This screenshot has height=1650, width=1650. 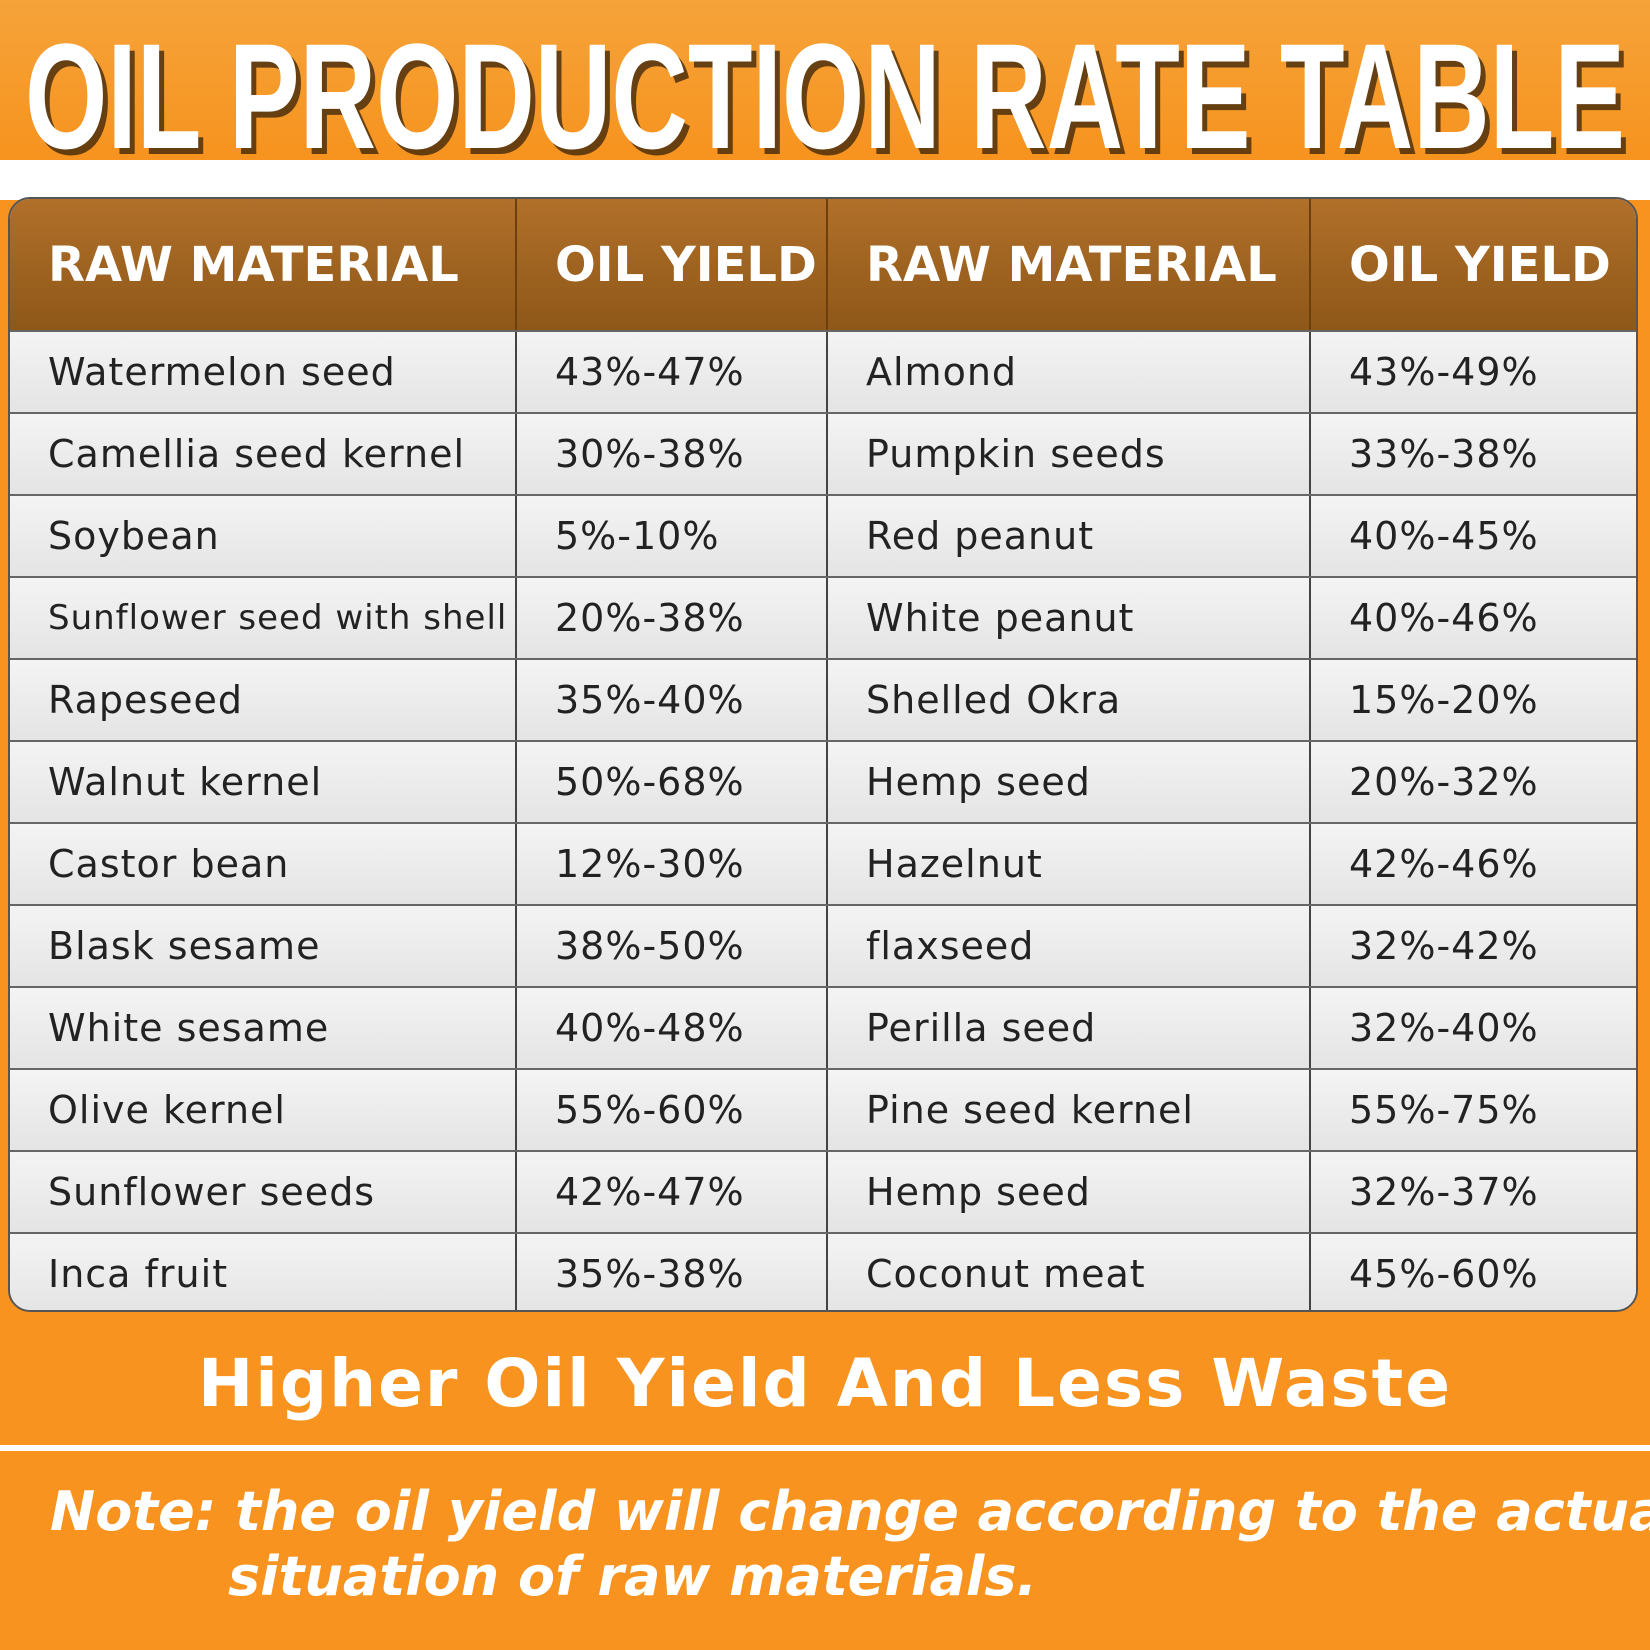 What do you see at coordinates (263, 1192) in the screenshot?
I see `material-cell: Sunflower seeds` at bounding box center [263, 1192].